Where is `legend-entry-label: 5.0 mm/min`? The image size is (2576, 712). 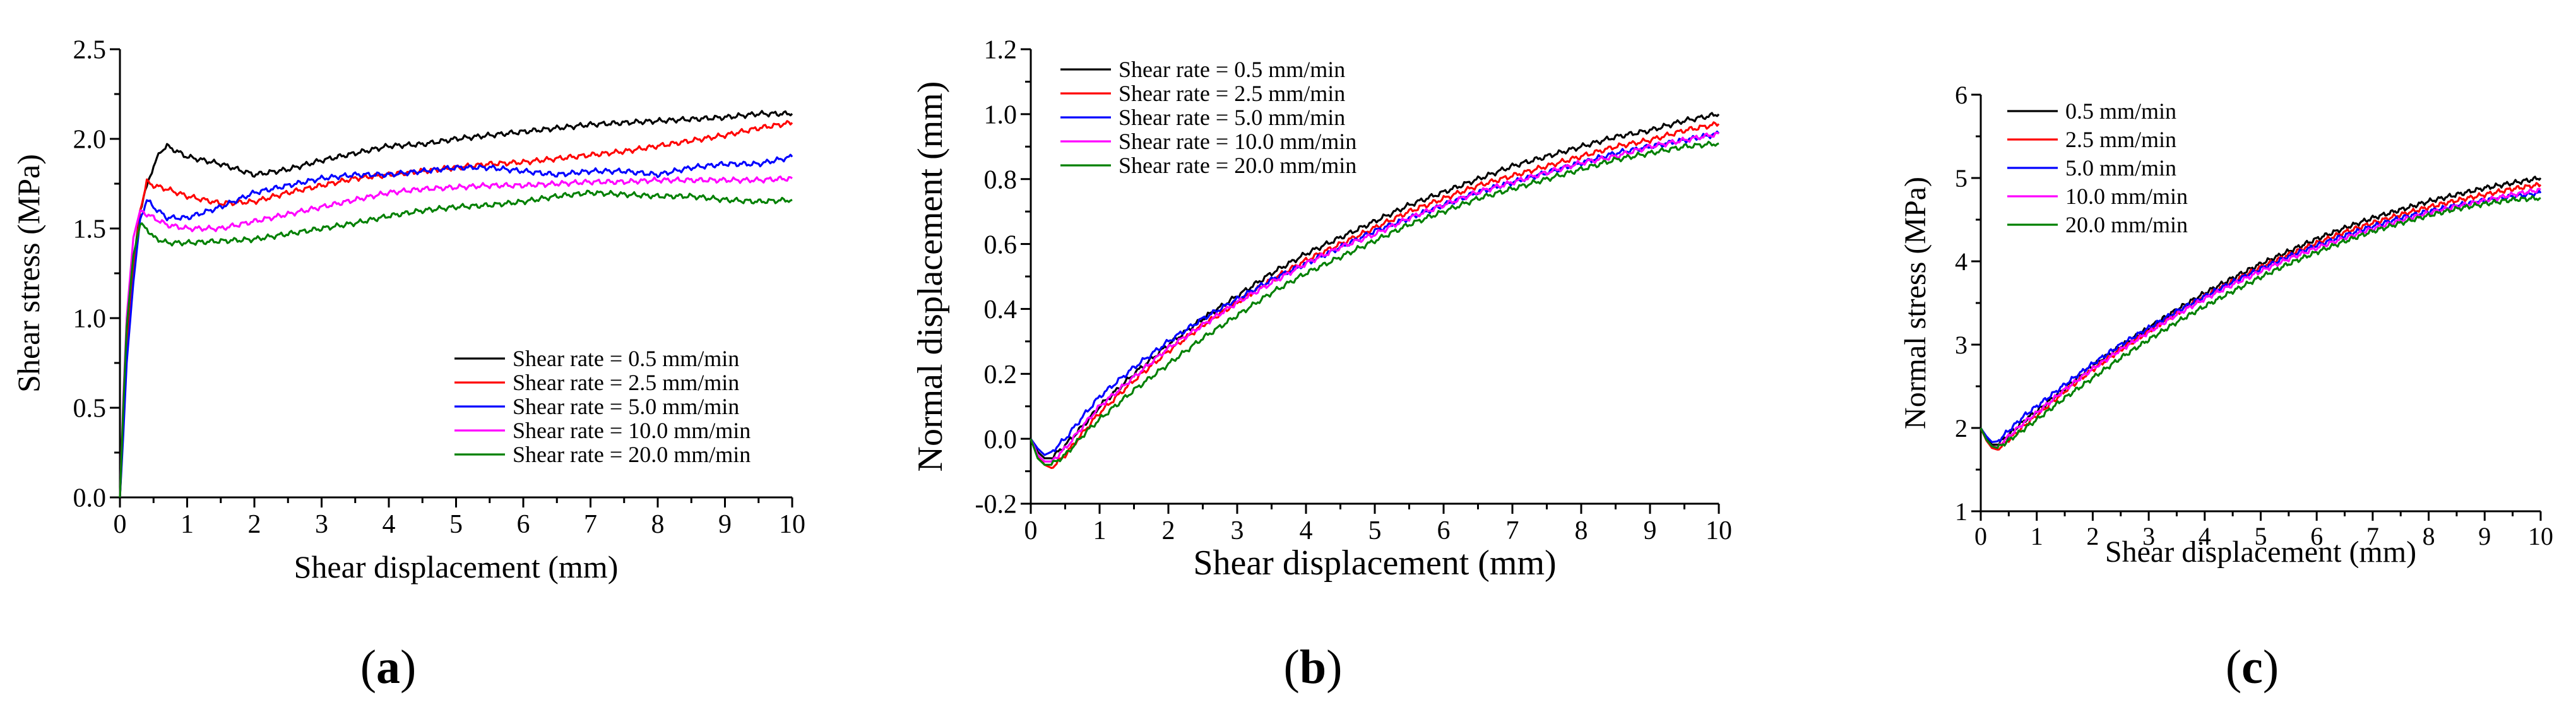
legend-entry-label: 5.0 mm/min is located at coordinates (2120, 168).